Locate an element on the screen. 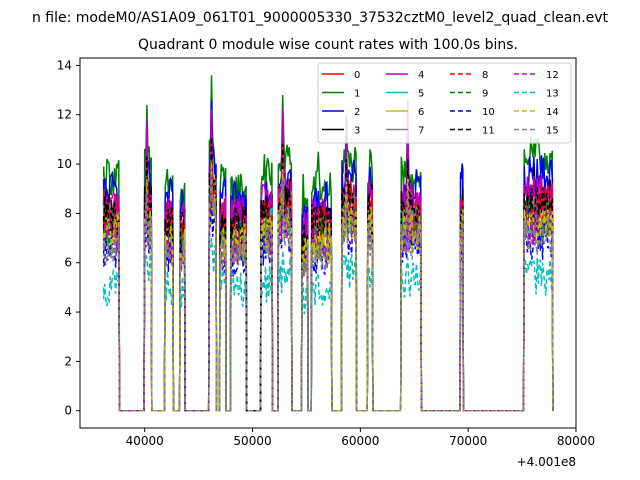 Image resolution: width=640 pixels, height=480 pixels. legend-label-14: 14 is located at coordinates (552, 112).